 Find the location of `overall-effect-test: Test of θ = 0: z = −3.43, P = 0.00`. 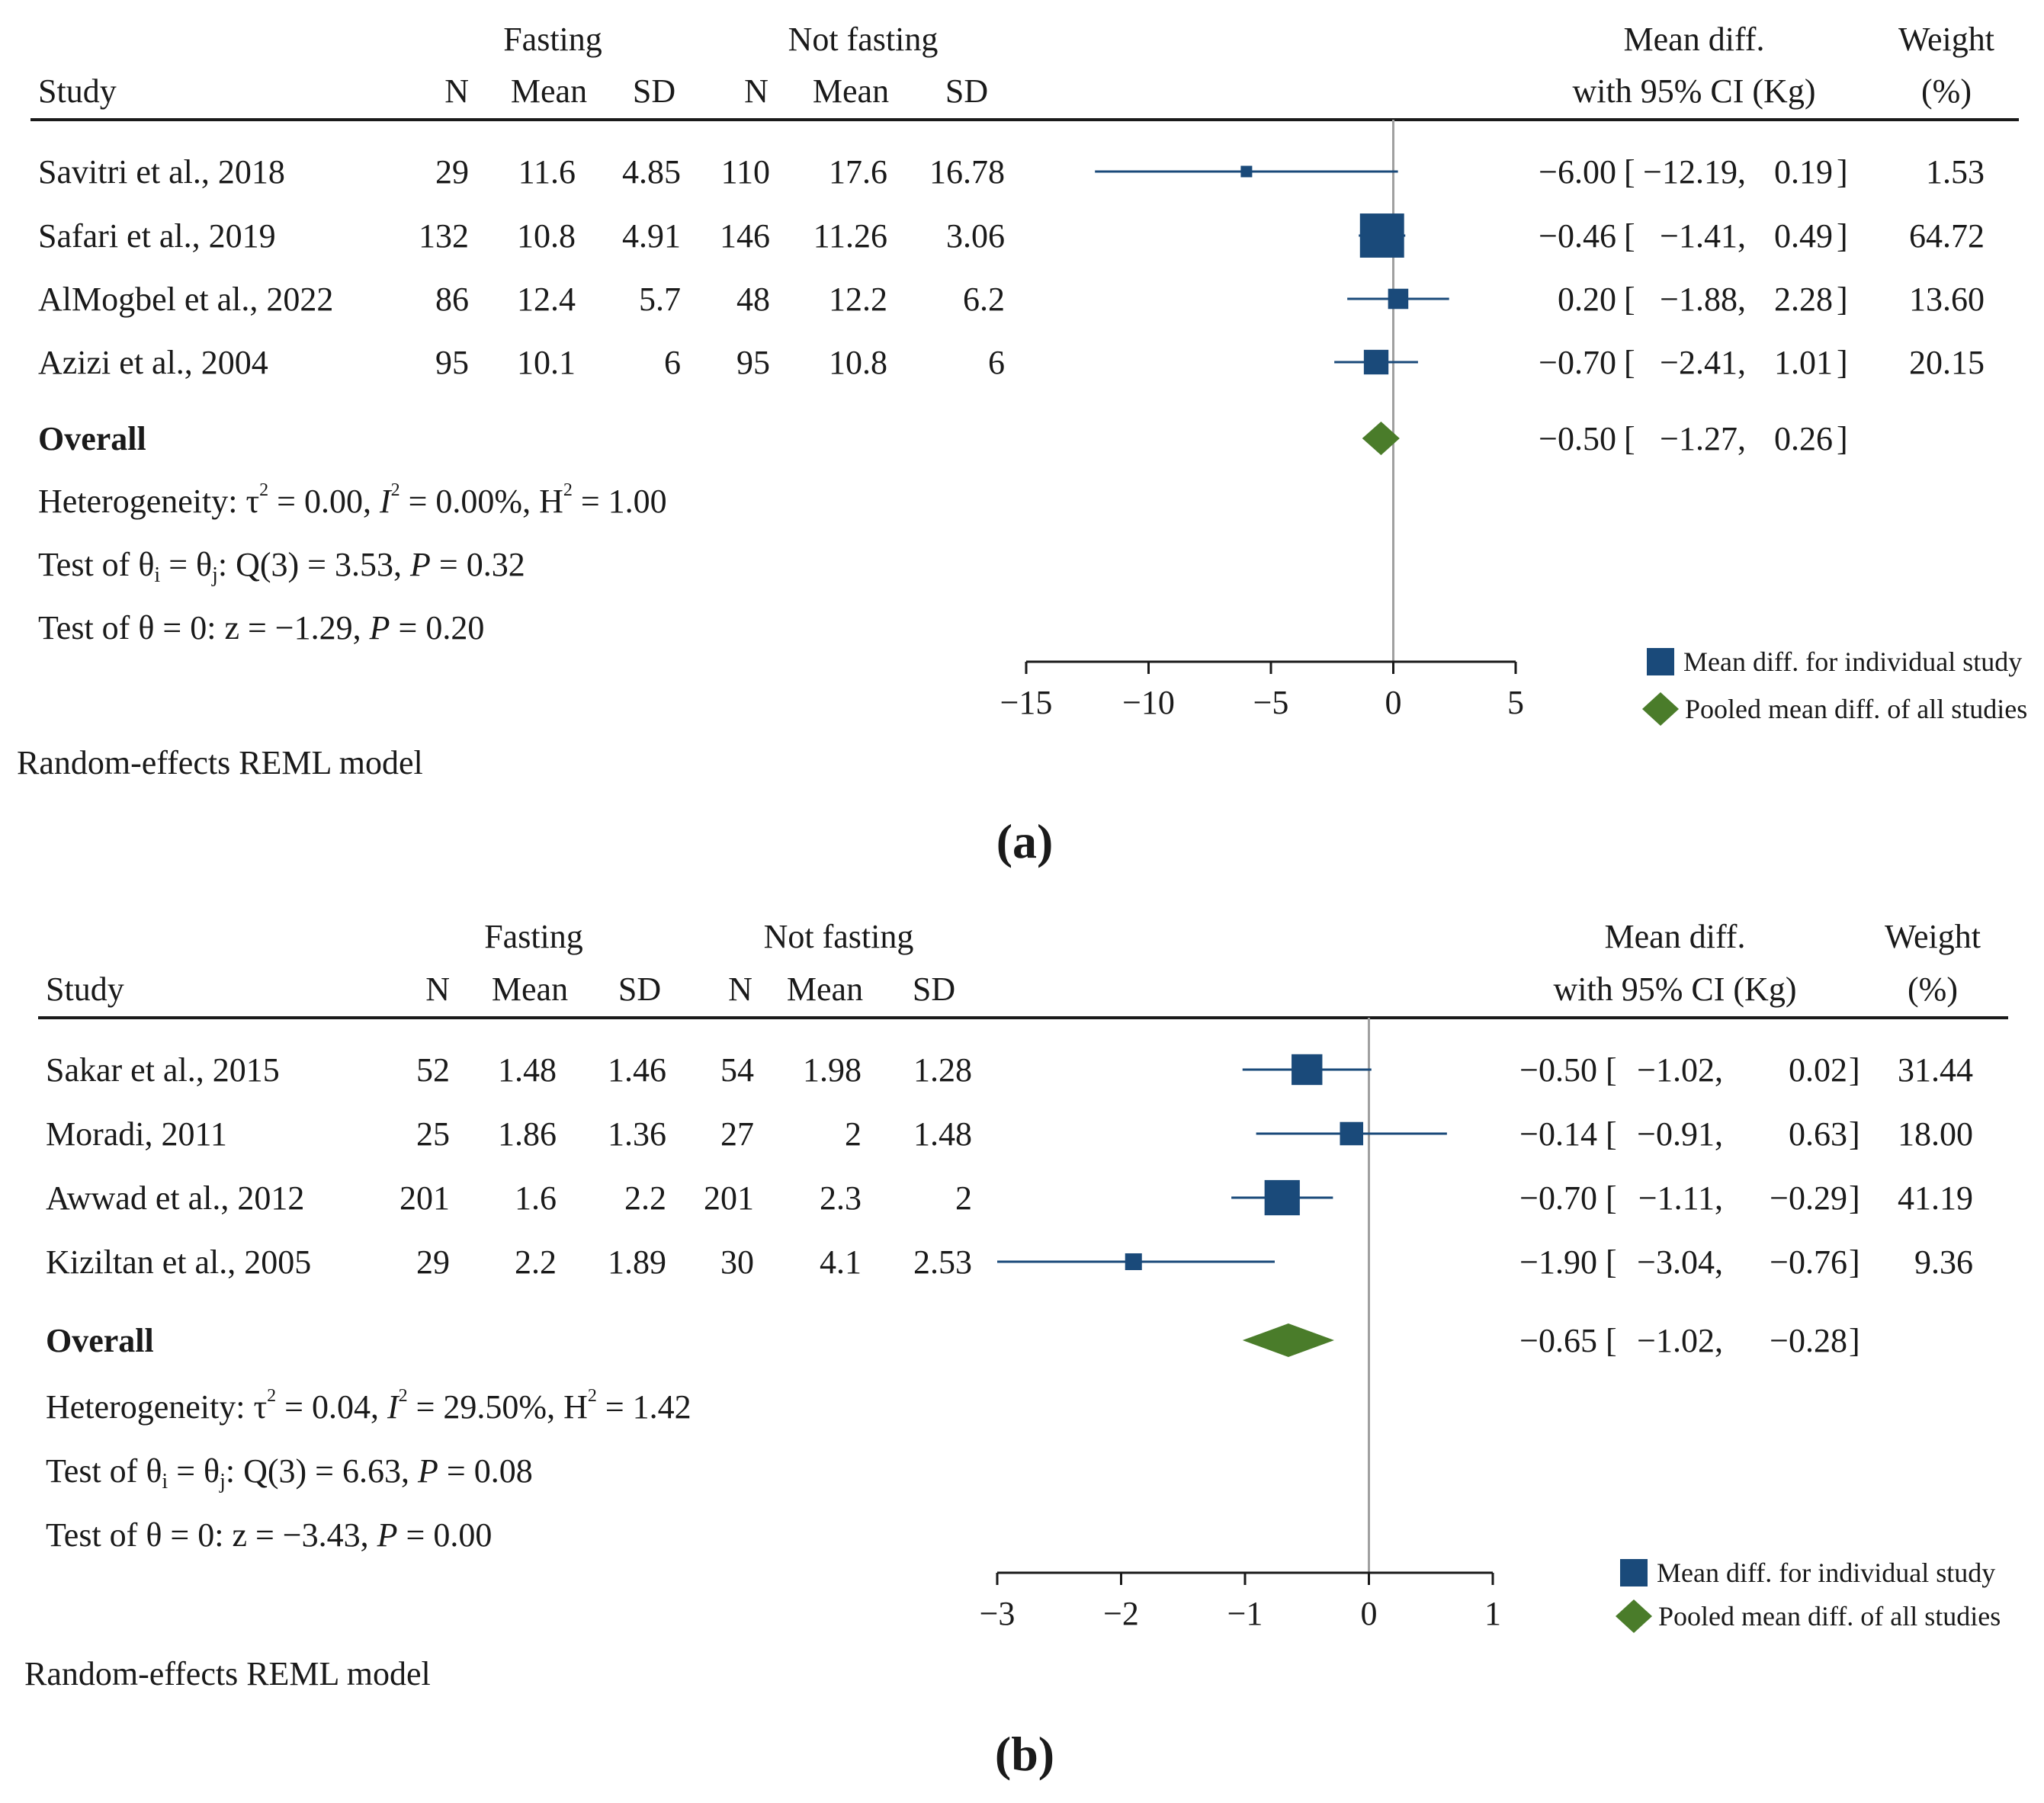

overall-effect-test: Test of θ = 0: z = −3.43, P = 0.00 is located at coordinates (269, 1535).